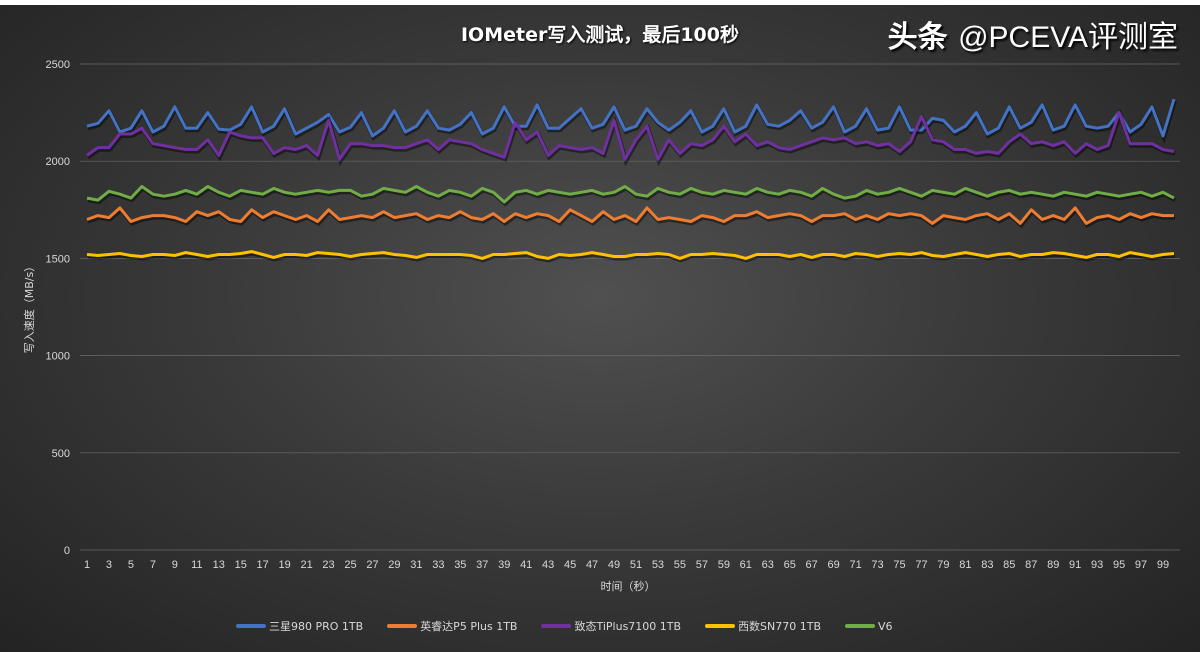 The image size is (1200, 652). Describe the element at coordinates (1075, 565) in the screenshot. I see `x-tick-label: 91` at that location.